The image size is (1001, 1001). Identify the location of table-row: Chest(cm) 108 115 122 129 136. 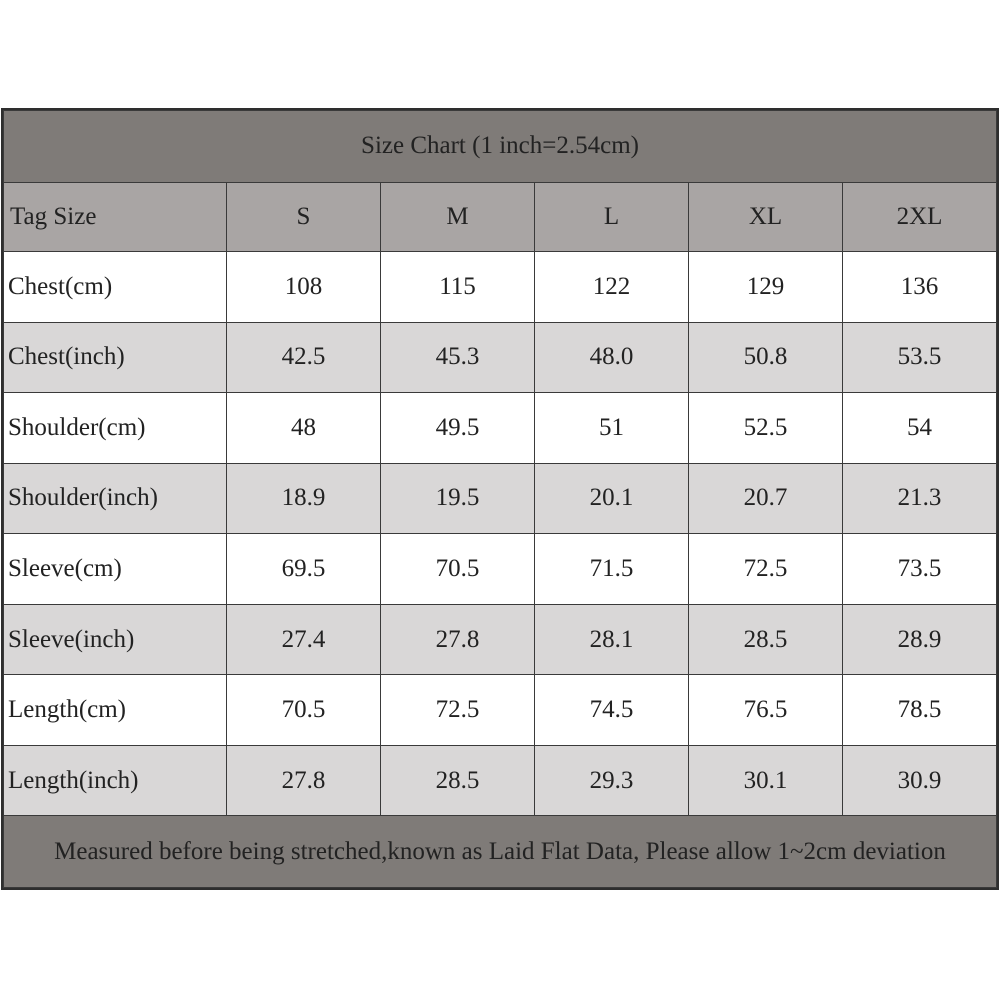
(500, 287).